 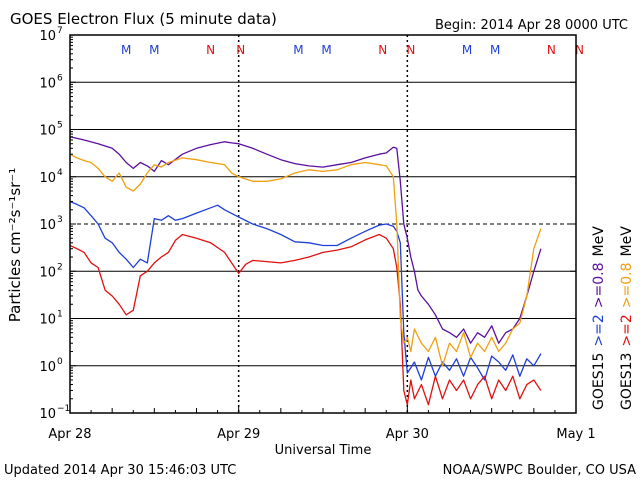 What do you see at coordinates (63, 409) in the screenshot?
I see `y-tick-exponent: −1` at bounding box center [63, 409].